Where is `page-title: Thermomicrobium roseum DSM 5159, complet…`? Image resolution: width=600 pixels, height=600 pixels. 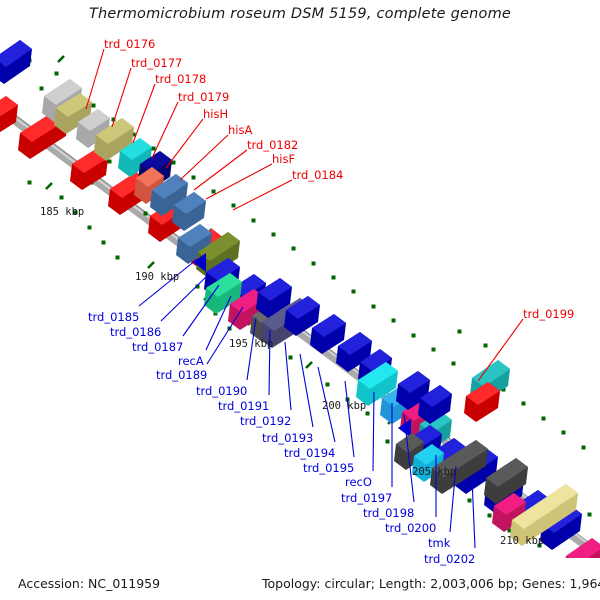 page-title: Thermomicrobium roseum DSM 5159, complet… is located at coordinates (300, 14).